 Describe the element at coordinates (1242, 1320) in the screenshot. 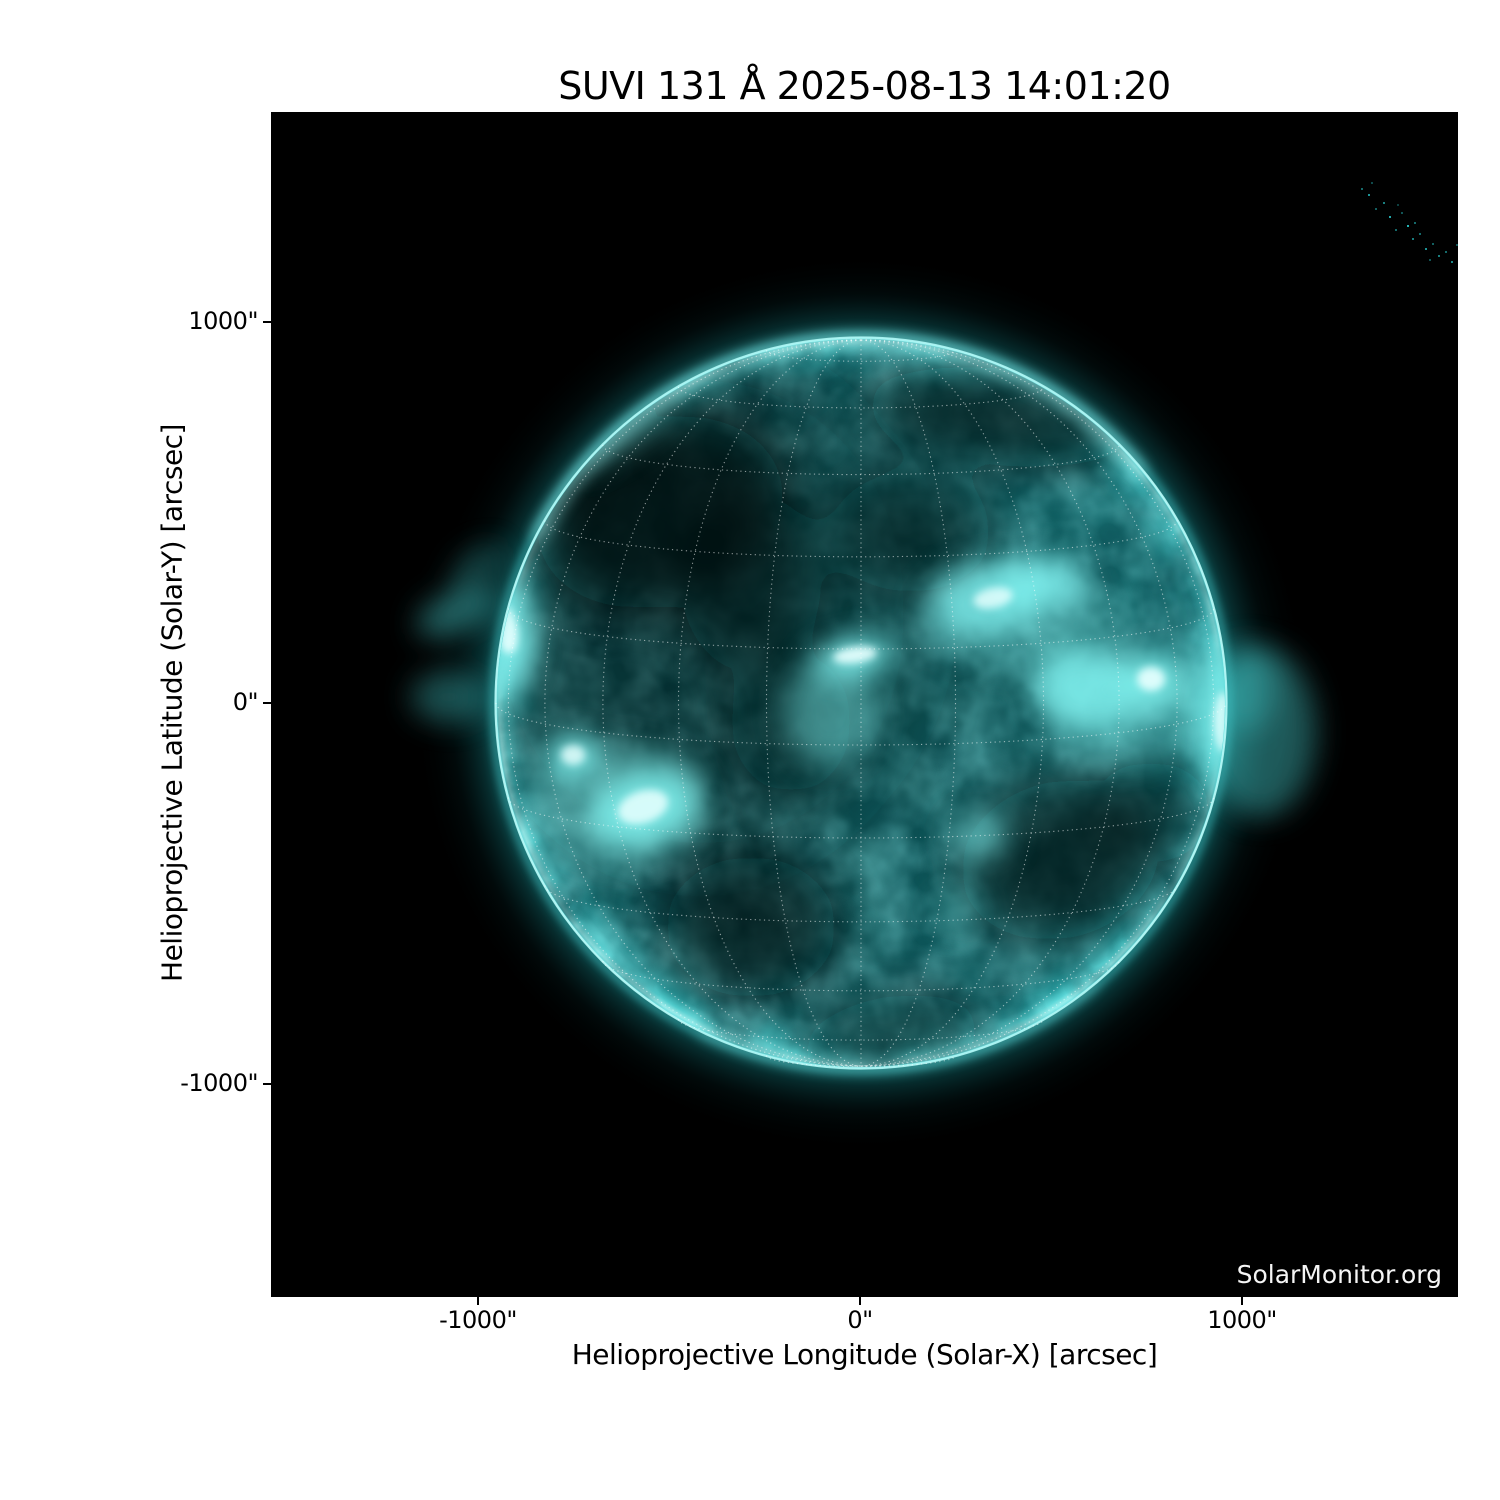

I see `x-tick-label-1000: 1000"` at that location.